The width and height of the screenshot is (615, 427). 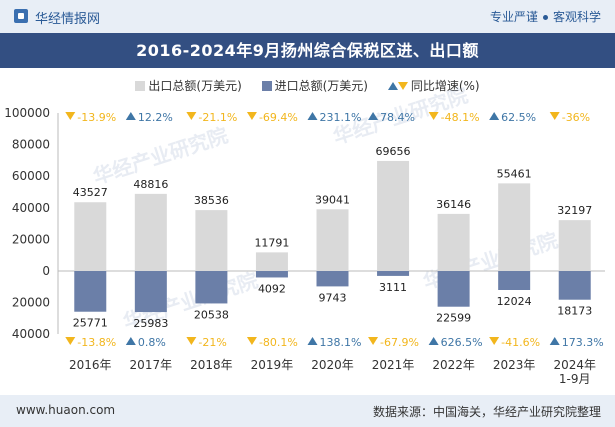 What do you see at coordinates (460, 117) in the screenshot?
I see `export-growth-label: -48.1%` at bounding box center [460, 117].